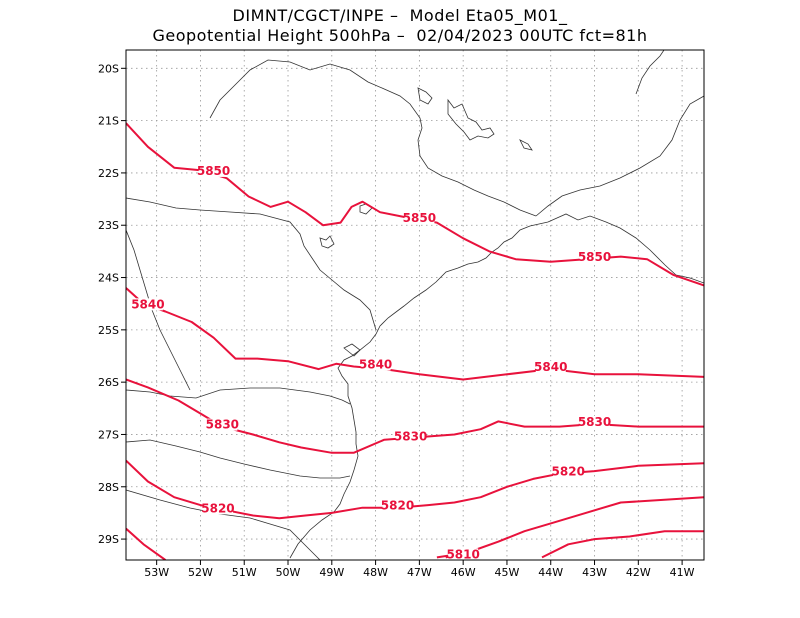  I want to click on lon-tick-label: 41W, so click(682, 572).